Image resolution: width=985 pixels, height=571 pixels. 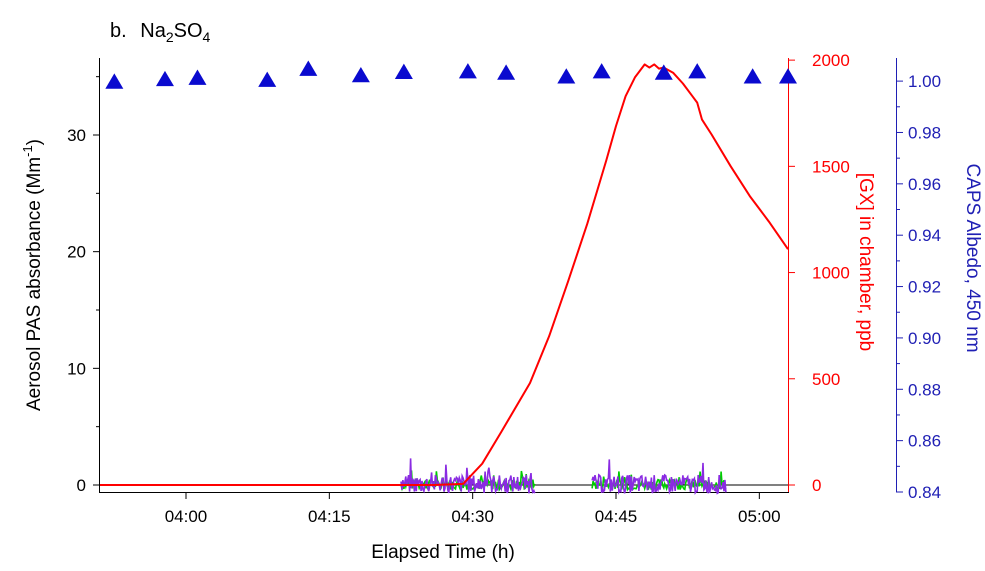 I want to click on left-tick-label: 0, so click(x=81, y=485).